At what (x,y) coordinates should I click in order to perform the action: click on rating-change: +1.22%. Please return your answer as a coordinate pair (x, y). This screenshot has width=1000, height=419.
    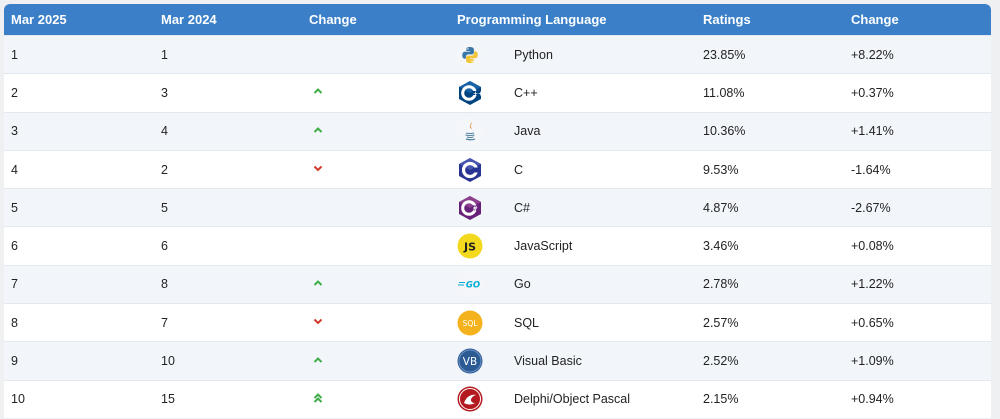
    Looking at the image, I should click on (872, 284).